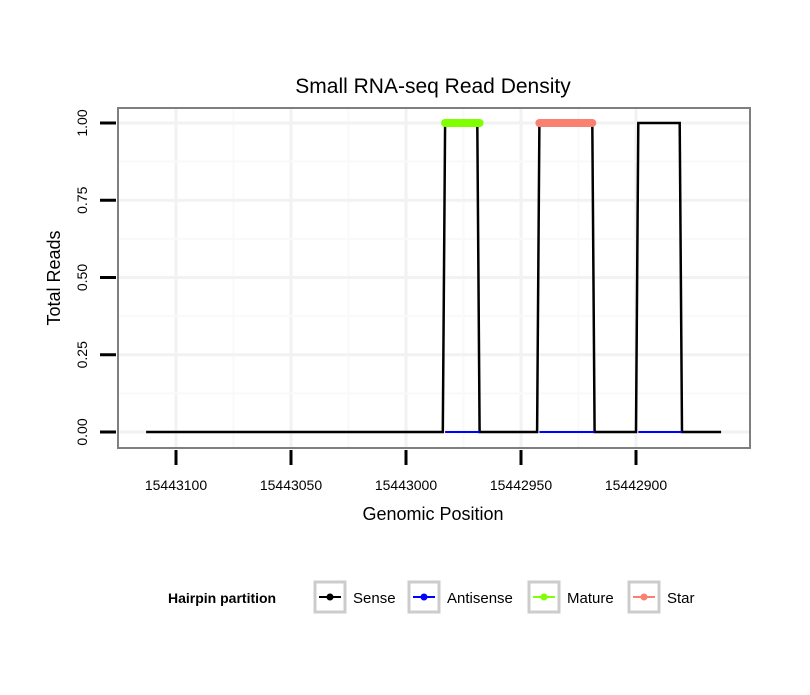 This screenshot has height=695, width=810. Describe the element at coordinates (54, 277) in the screenshot. I see `y-axis-label: Total Reads` at that location.